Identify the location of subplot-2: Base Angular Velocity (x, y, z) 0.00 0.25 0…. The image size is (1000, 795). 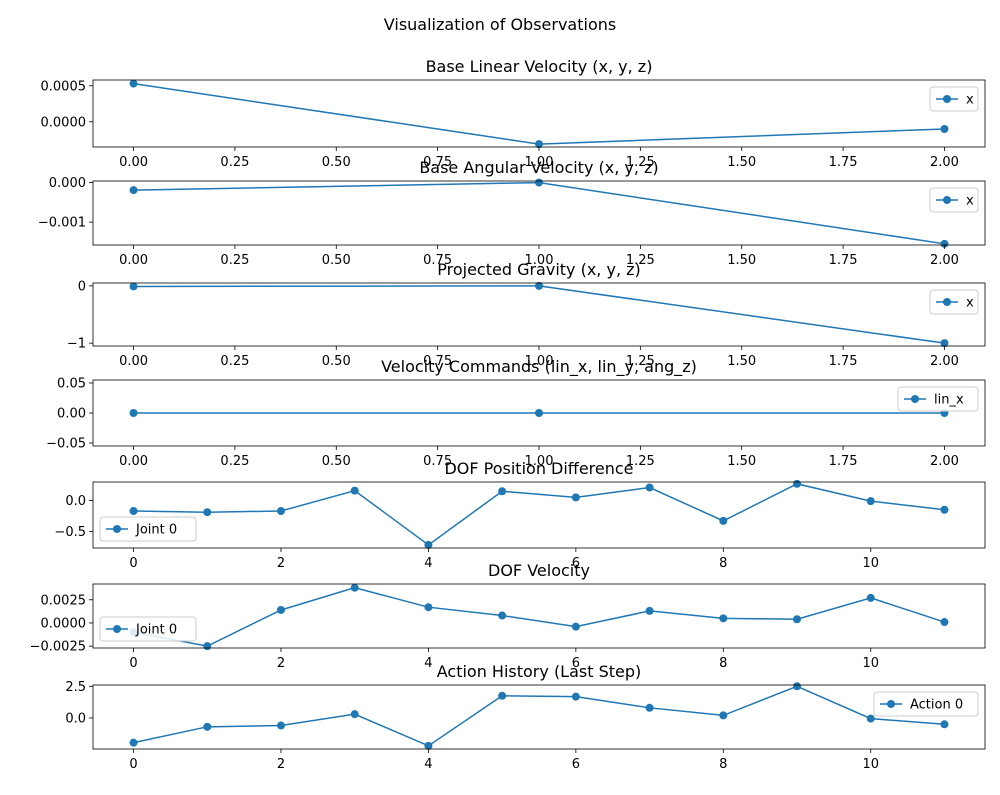
(512, 213).